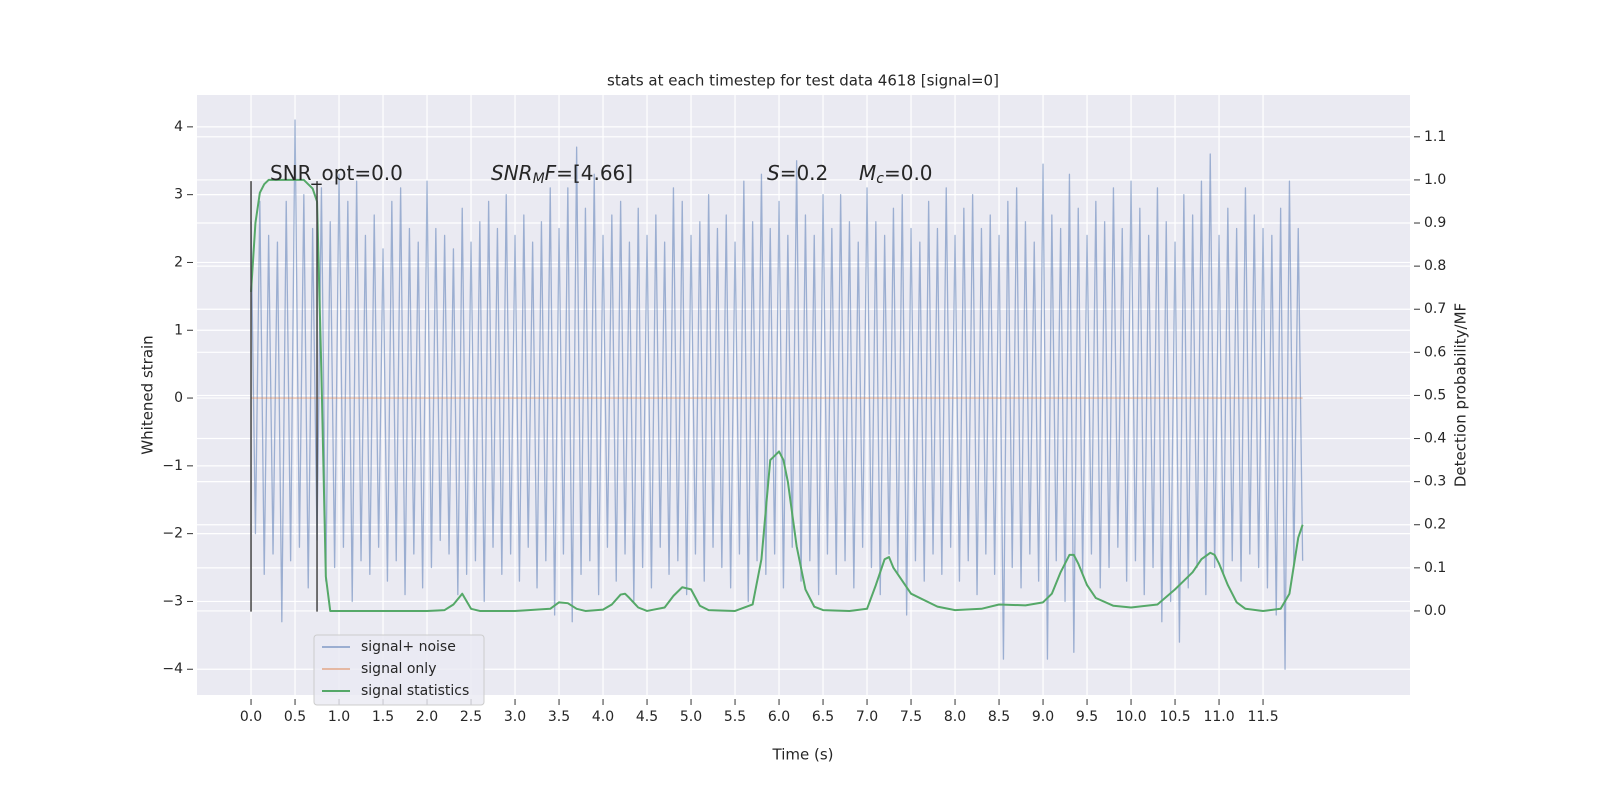 The width and height of the screenshot is (1600, 800). Describe the element at coordinates (383, 717) in the screenshot. I see `x-tick-label: 1.5` at that location.